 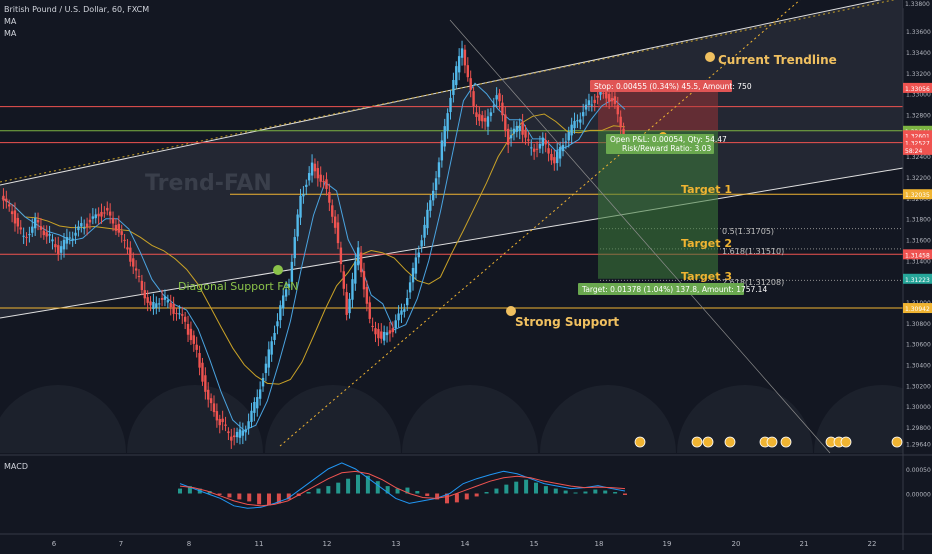 What do you see at coordinates (511, 311) in the screenshot?
I see `strong-support-marker` at bounding box center [511, 311].